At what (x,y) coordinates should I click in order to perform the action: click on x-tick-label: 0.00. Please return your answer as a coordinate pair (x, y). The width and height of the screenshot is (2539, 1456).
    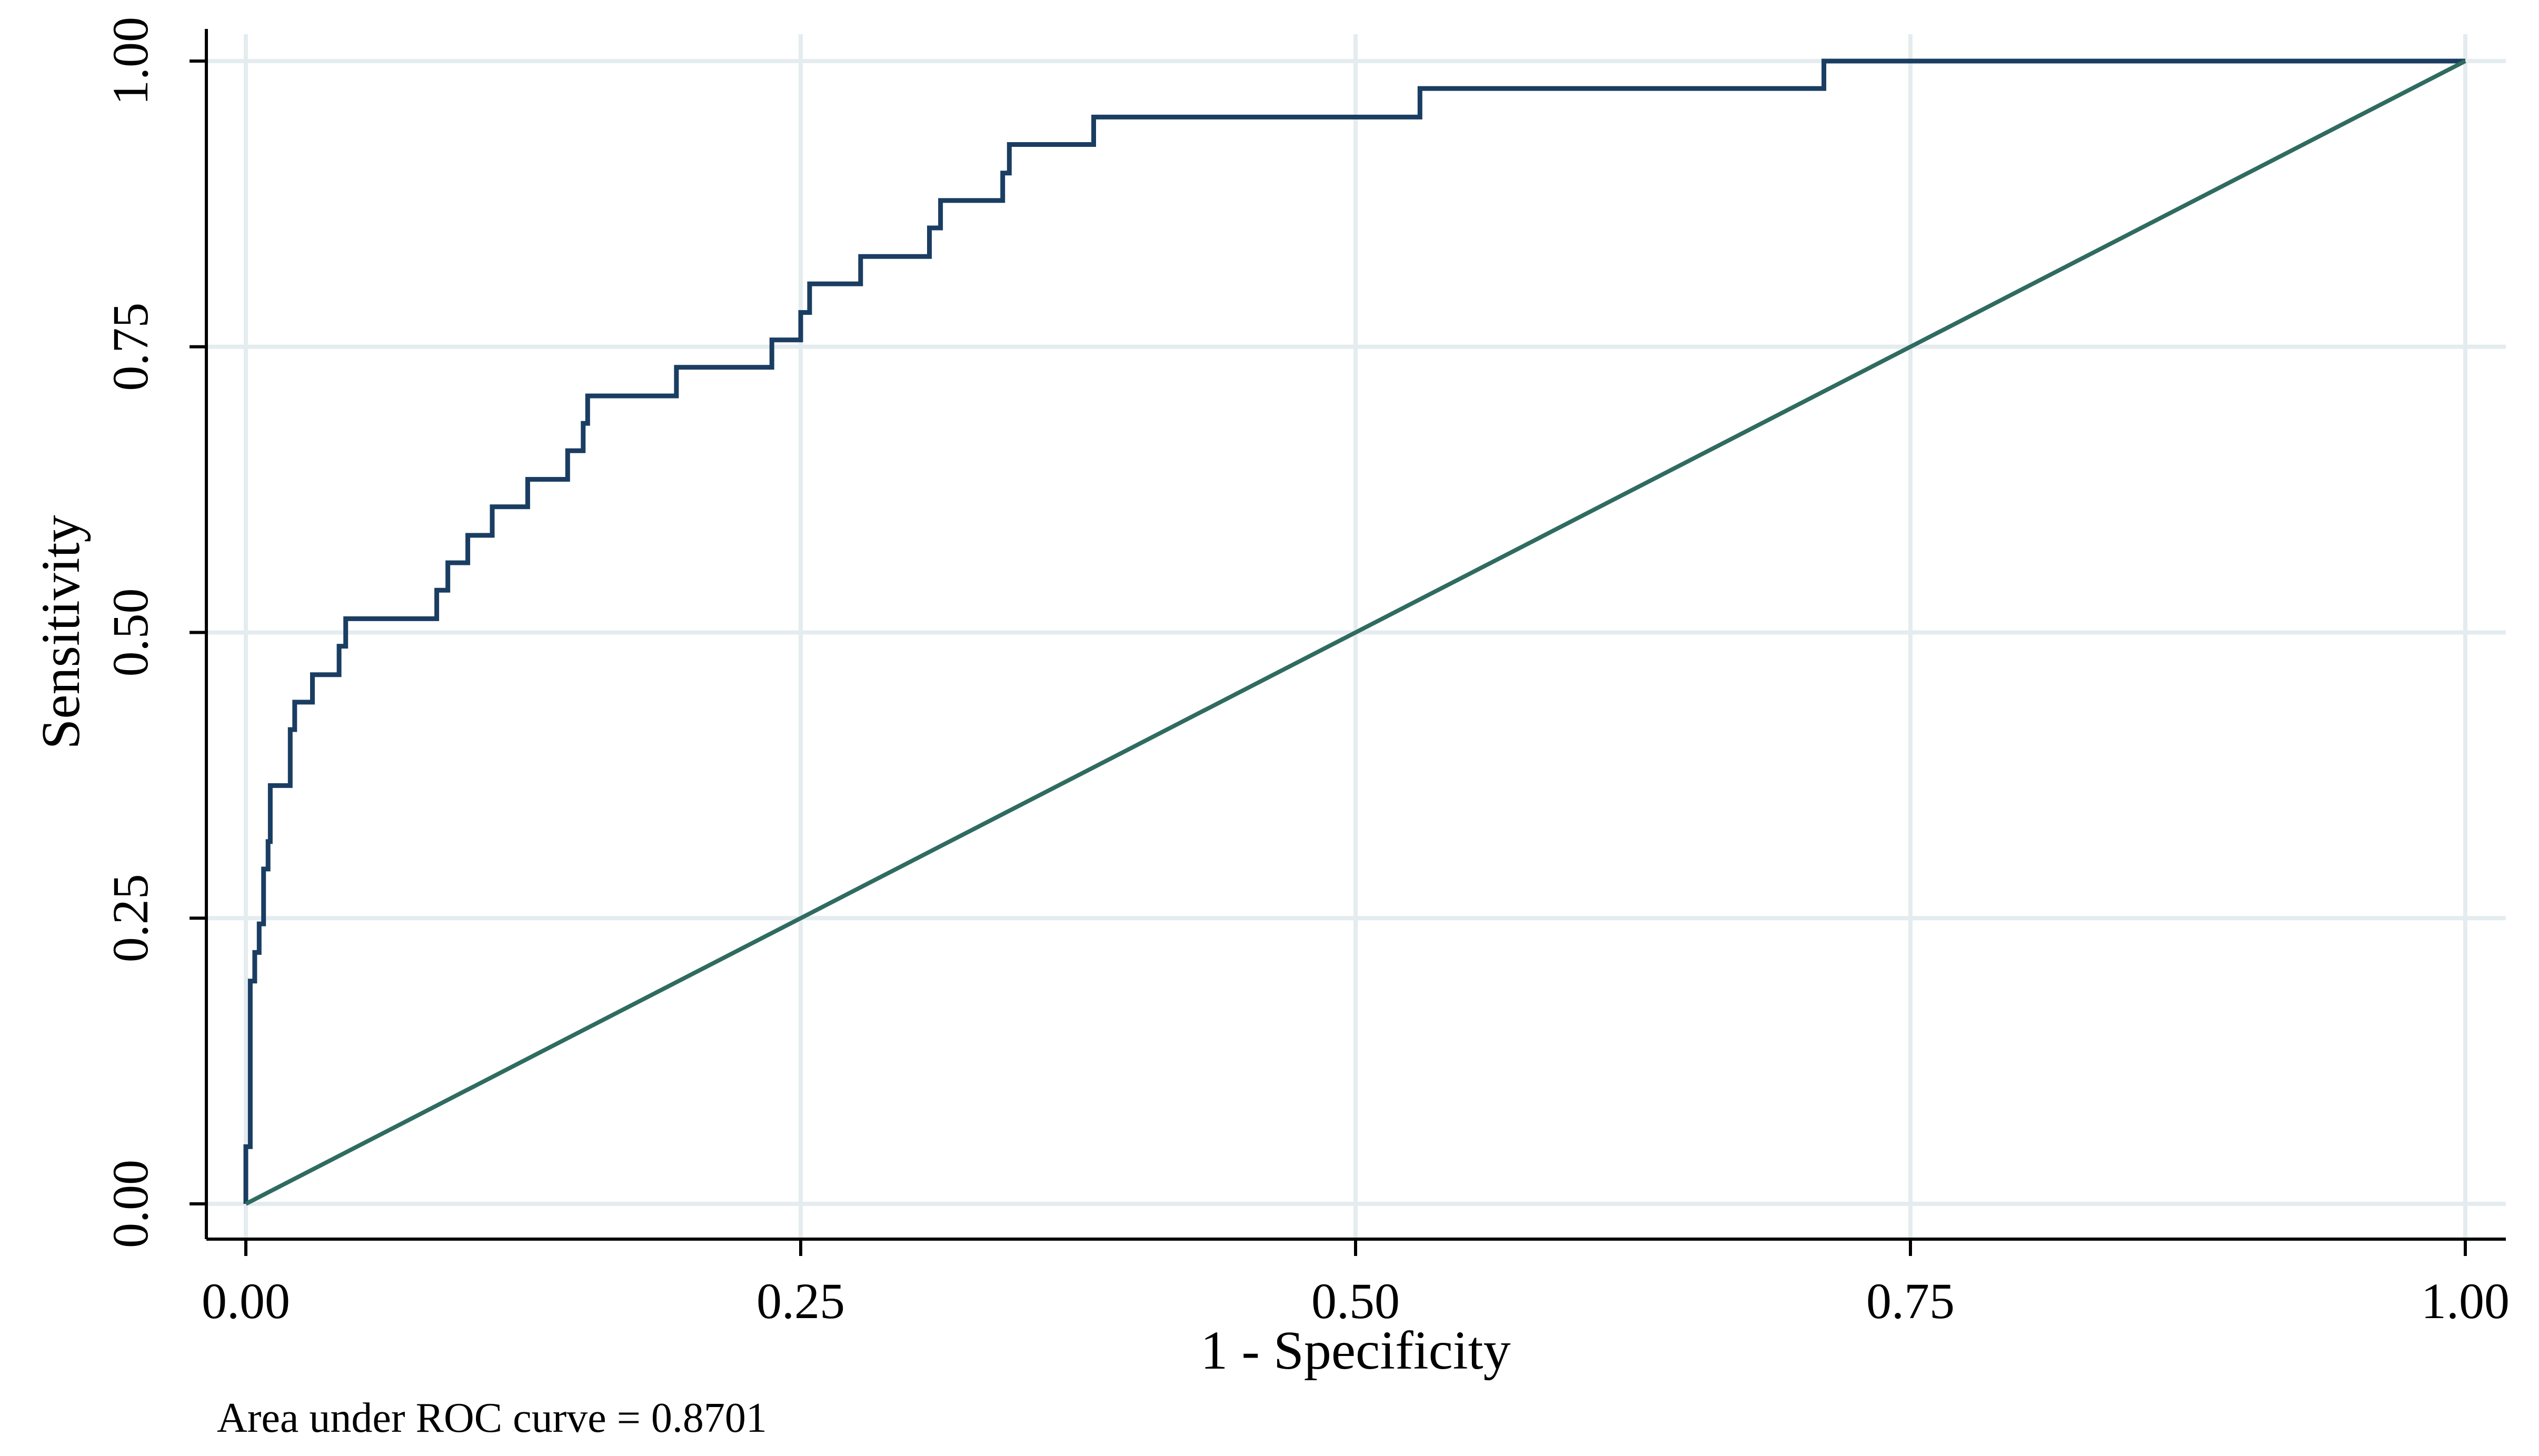
    Looking at the image, I should click on (246, 1301).